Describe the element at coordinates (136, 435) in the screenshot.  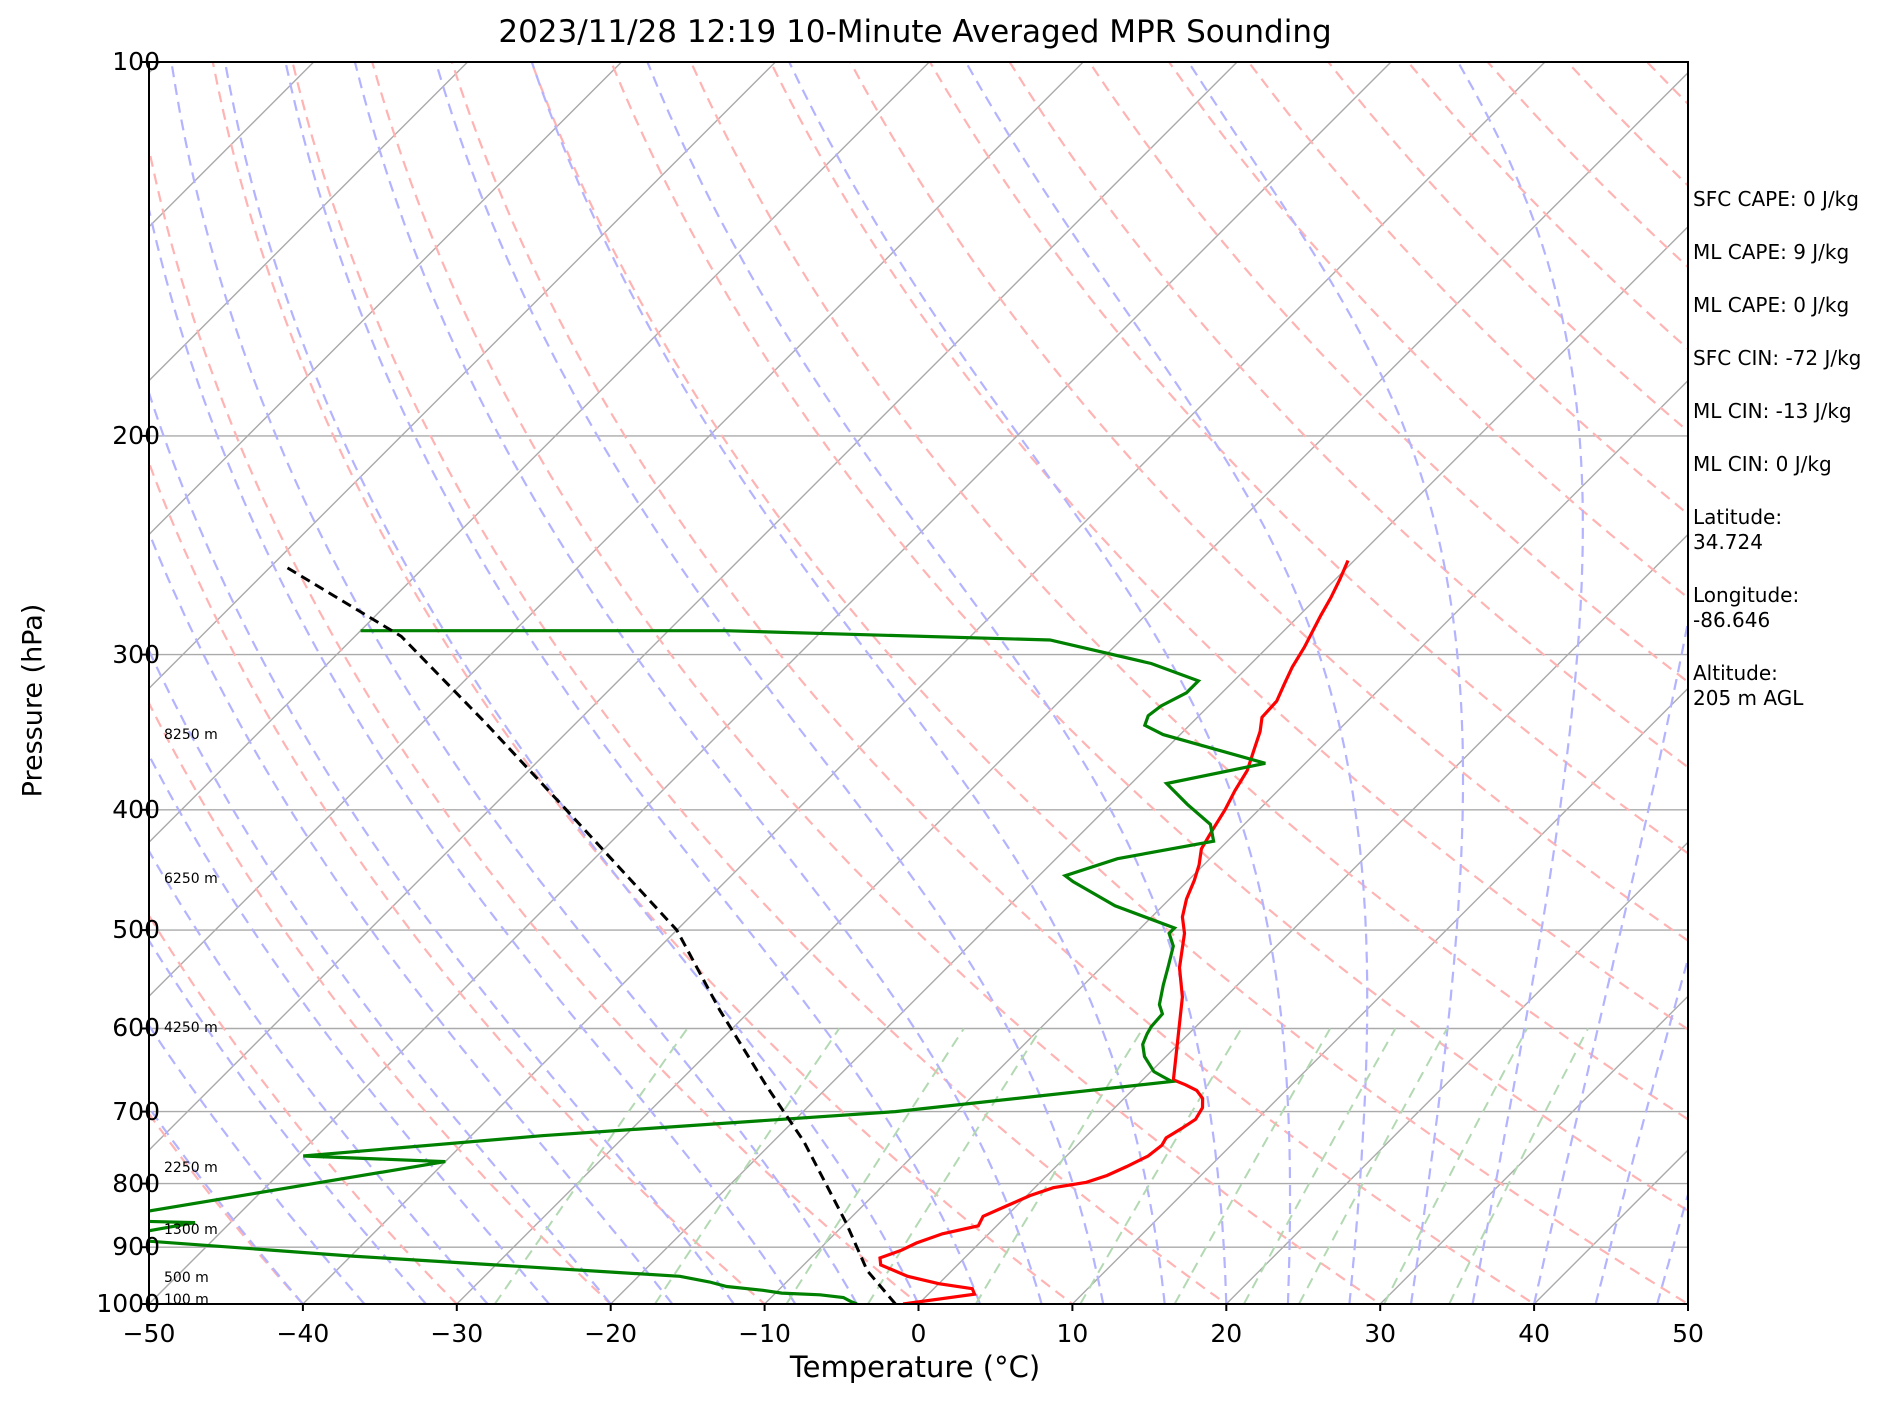
I see `y-tick-label: 200` at that location.